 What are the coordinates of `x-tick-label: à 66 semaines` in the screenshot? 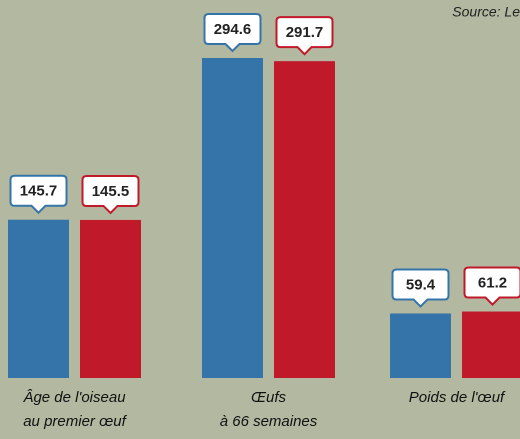 It's located at (269, 421).